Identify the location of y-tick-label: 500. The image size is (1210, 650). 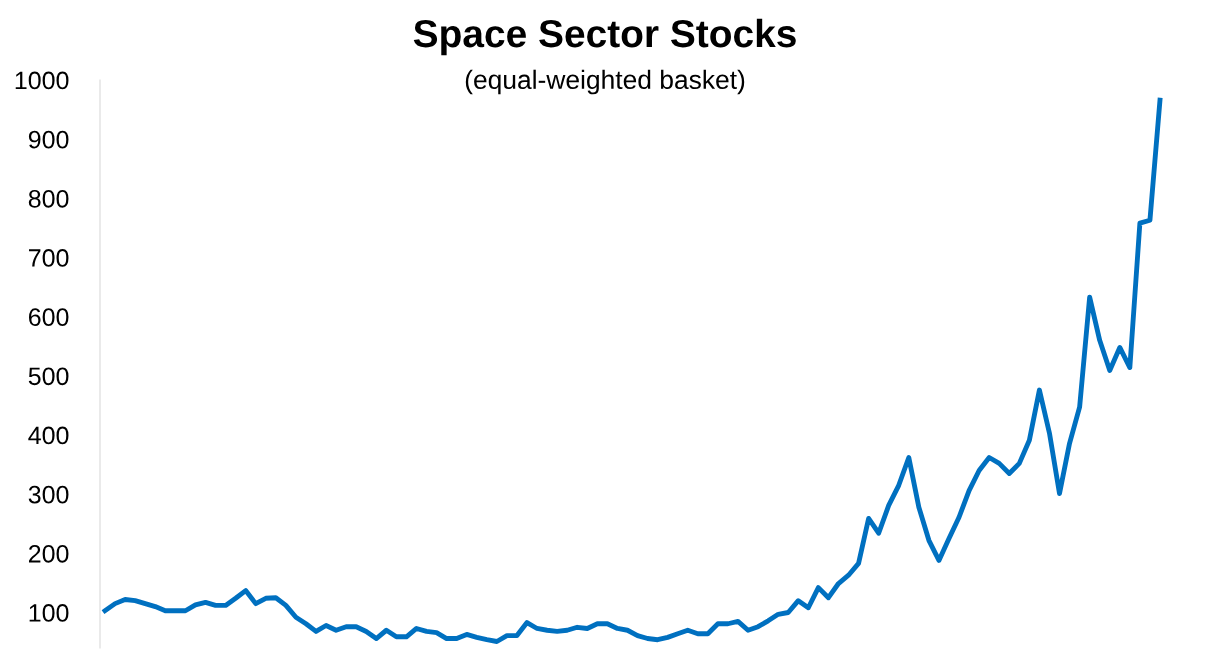
(48, 376).